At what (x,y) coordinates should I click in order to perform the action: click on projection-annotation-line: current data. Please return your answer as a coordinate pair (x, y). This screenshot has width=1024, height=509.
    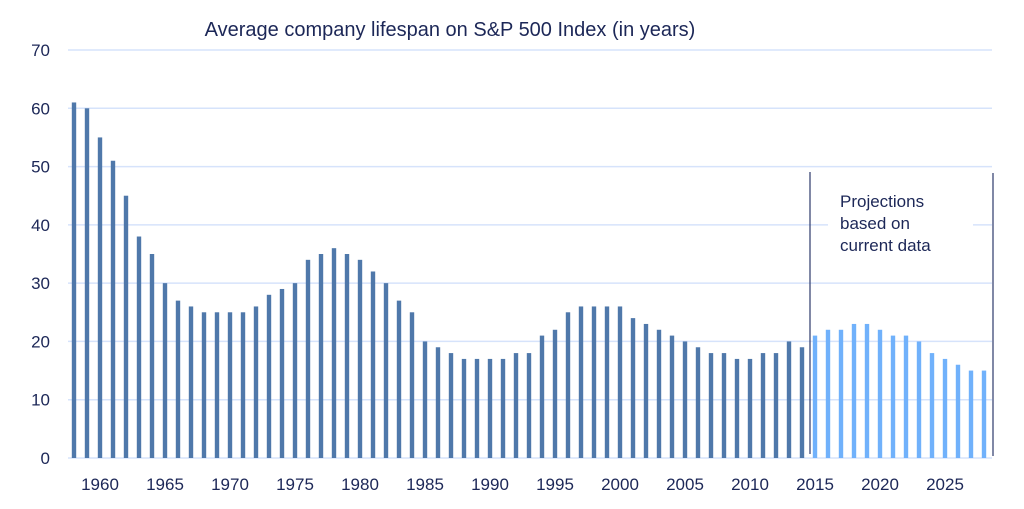
    Looking at the image, I should click on (885, 245).